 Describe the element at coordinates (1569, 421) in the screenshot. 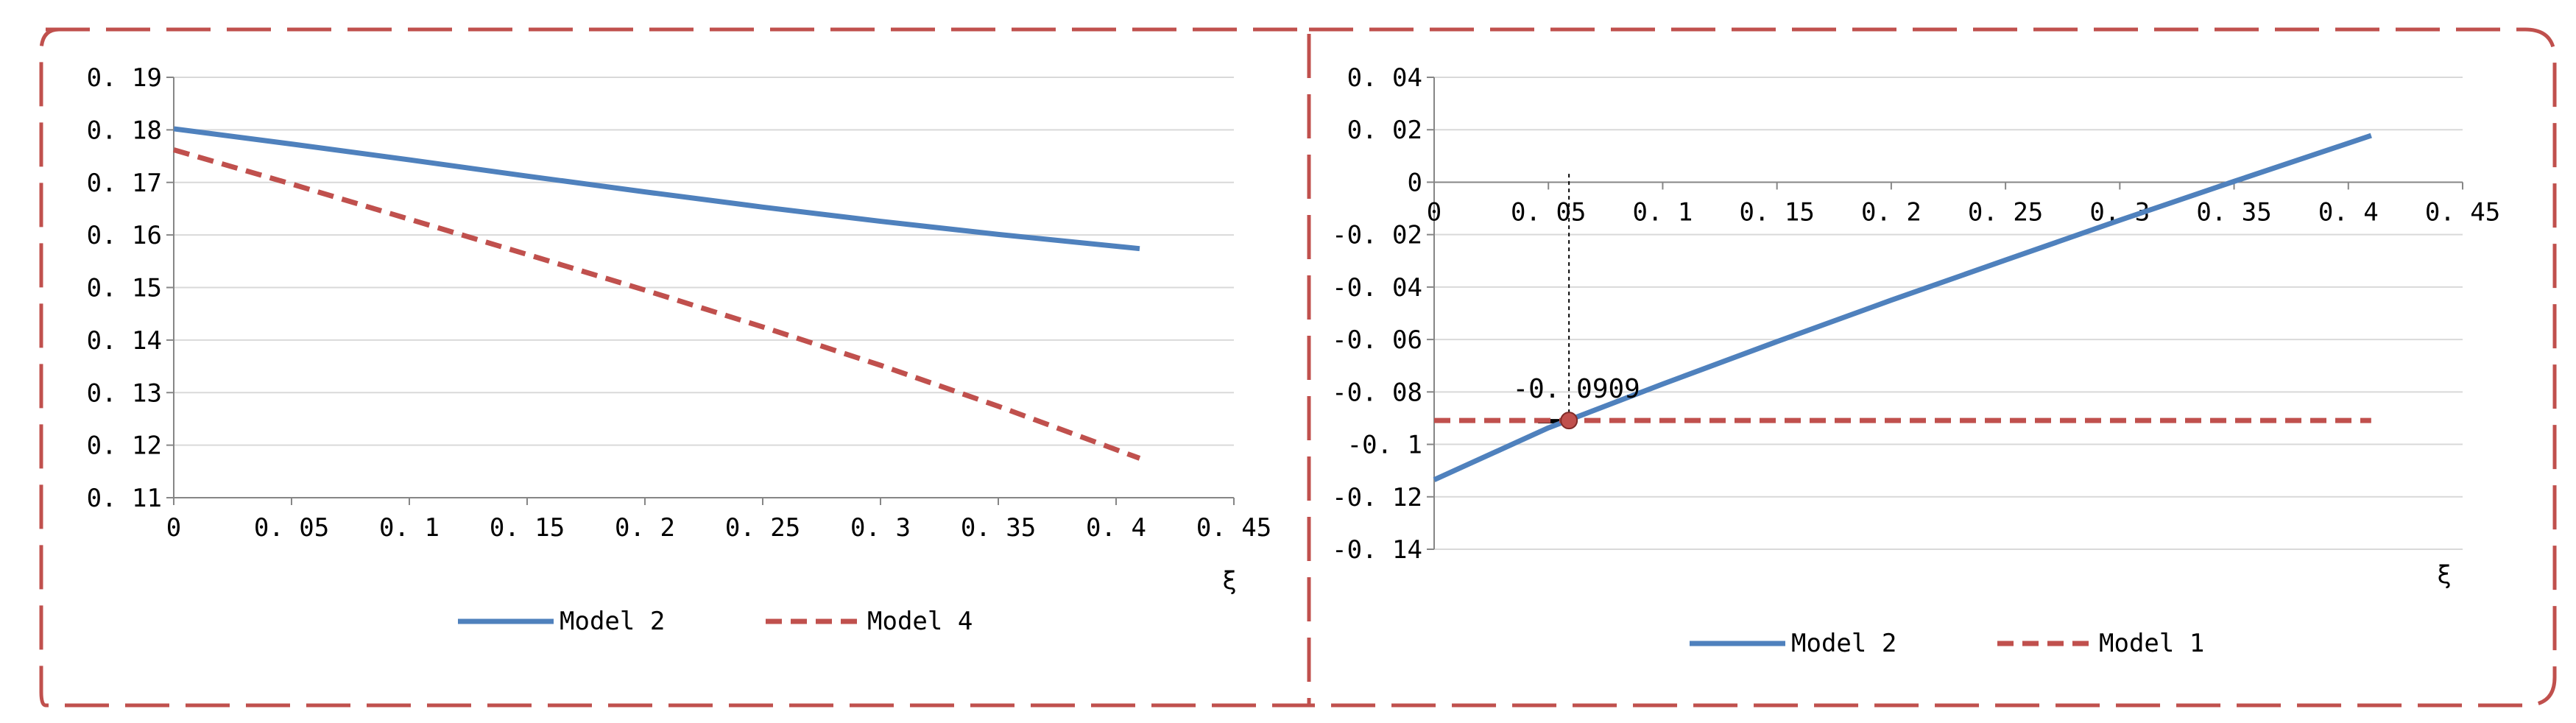

I see `annotation-marker` at that location.